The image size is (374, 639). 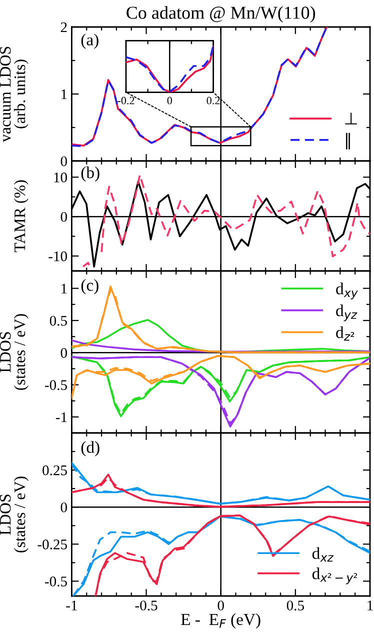 What do you see at coordinates (14, 94) in the screenshot?
I see `y-axis-title: vacuum LDOS (arb. units)` at bounding box center [14, 94].